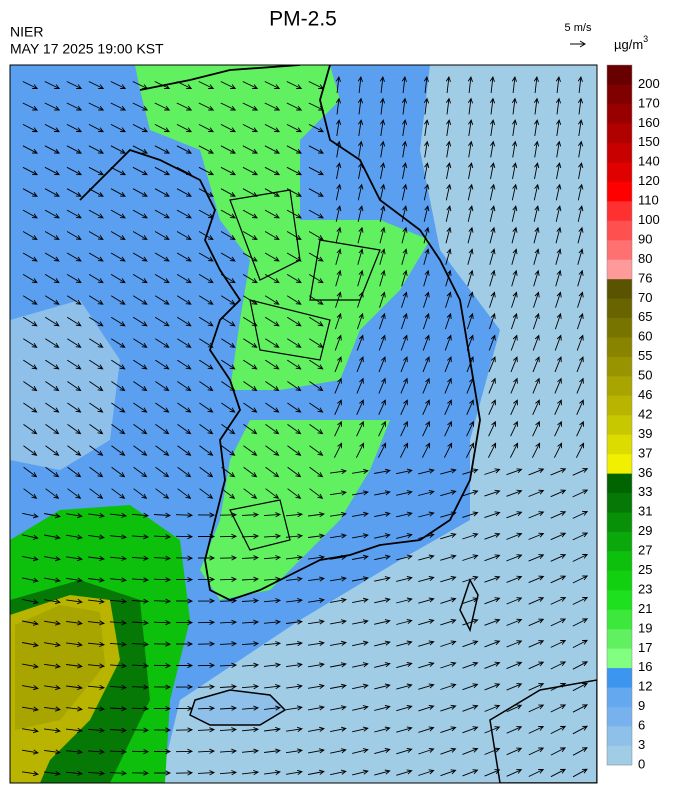  I want to click on yellow-area, so click(60, 667).